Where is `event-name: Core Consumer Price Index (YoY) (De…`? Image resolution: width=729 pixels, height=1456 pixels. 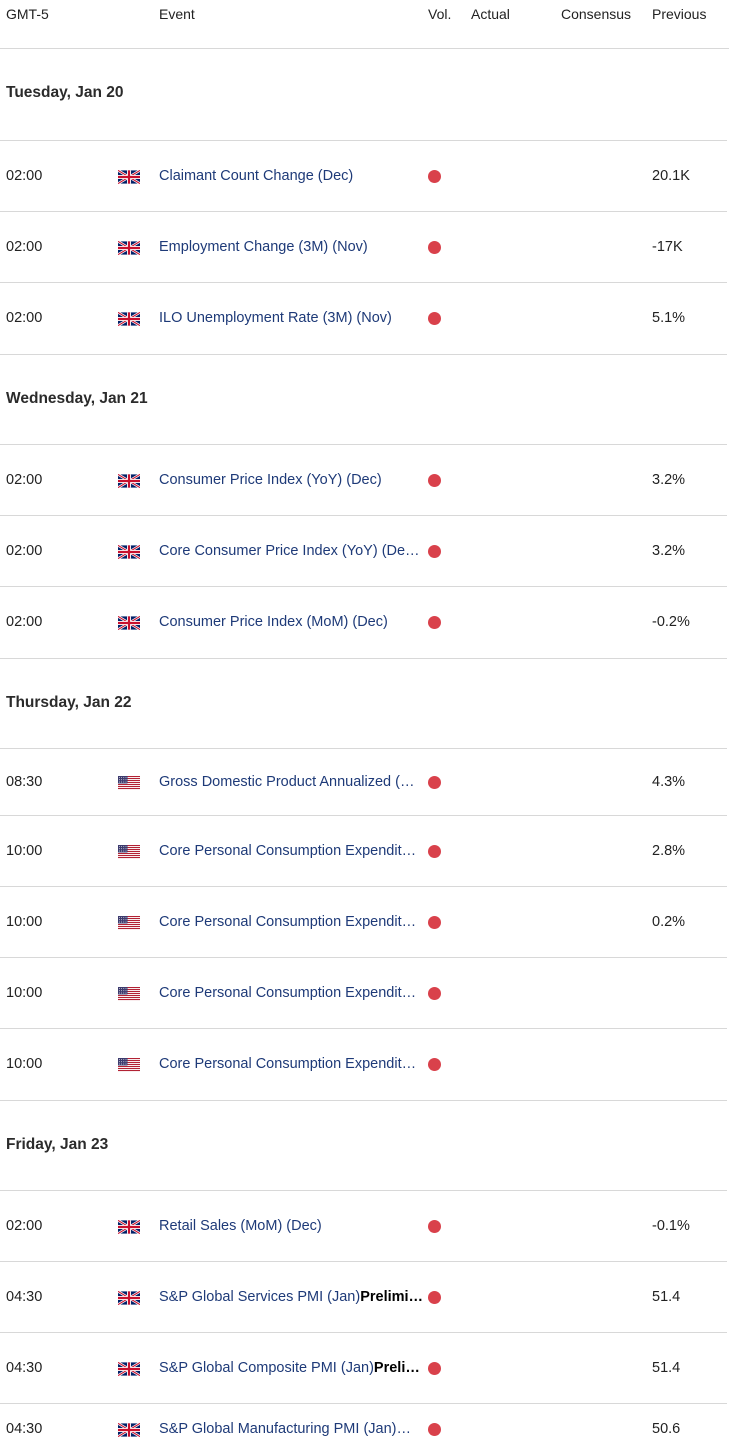
event-name: Core Consumer Price Index (YoY) (De… is located at coordinates (294, 551).